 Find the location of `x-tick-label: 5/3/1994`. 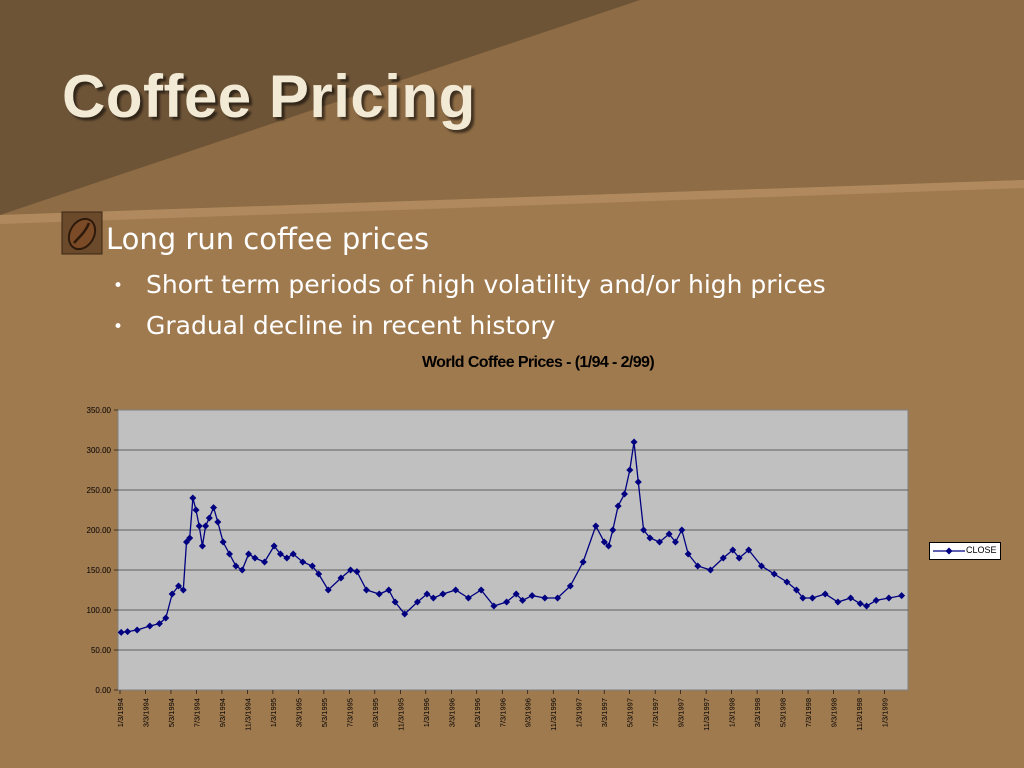

x-tick-label: 5/3/1994 is located at coordinates (171, 712).